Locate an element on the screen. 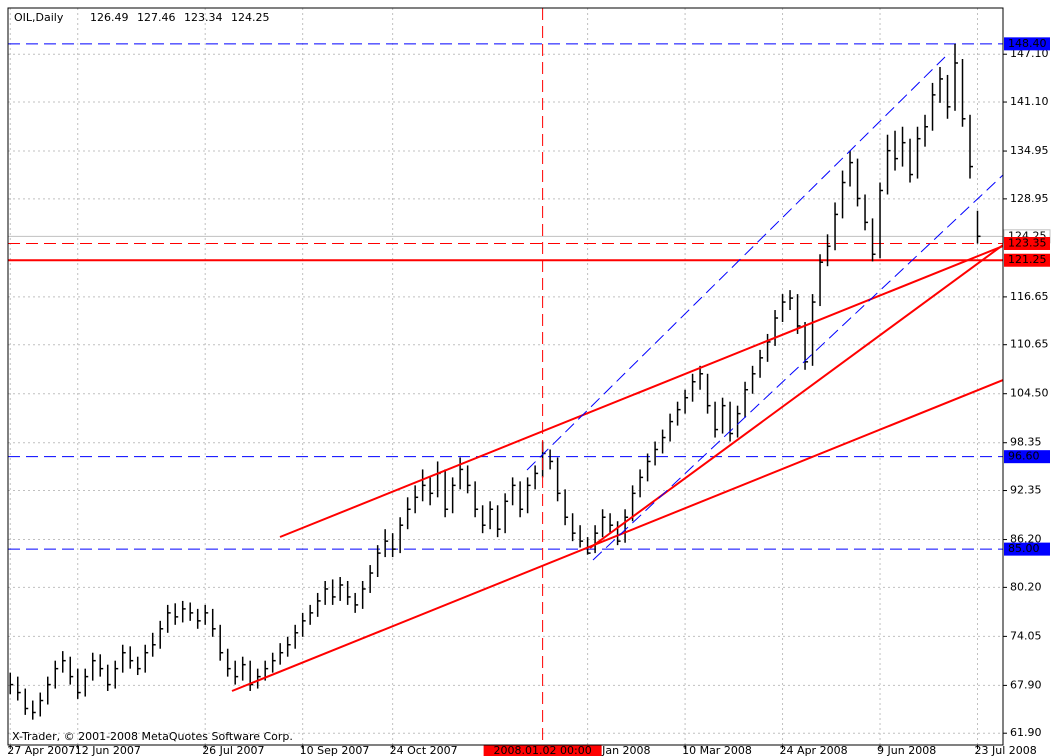  y-tick-label: 80.20 is located at coordinates (1026, 586).